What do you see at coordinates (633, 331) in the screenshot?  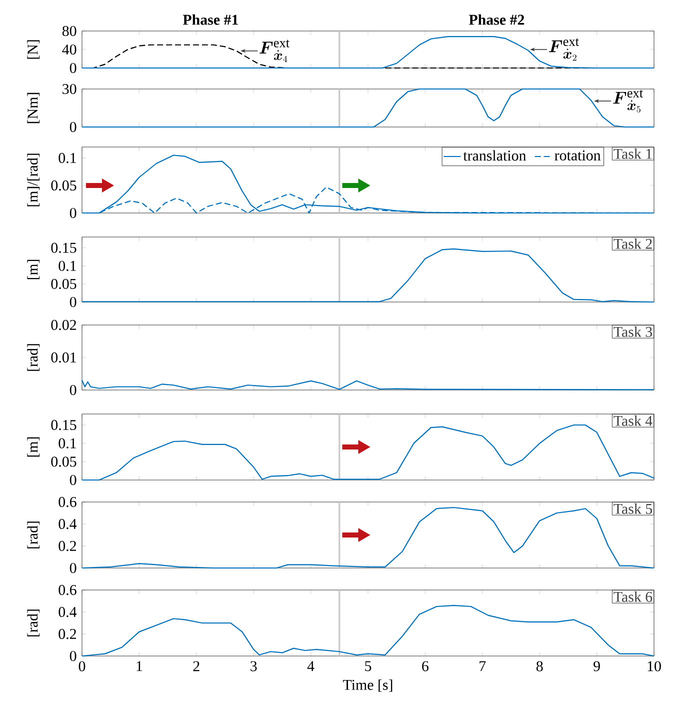 I see `chart-title: Task 3` at bounding box center [633, 331].